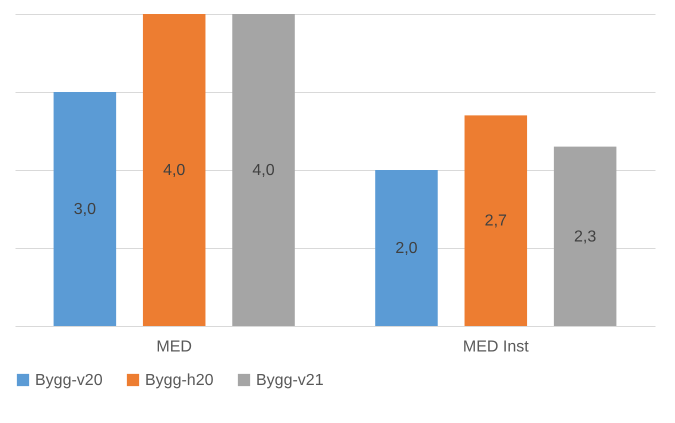 The image size is (675, 423). What do you see at coordinates (179, 380) in the screenshot?
I see `legend-label: Bygg-h20` at bounding box center [179, 380].